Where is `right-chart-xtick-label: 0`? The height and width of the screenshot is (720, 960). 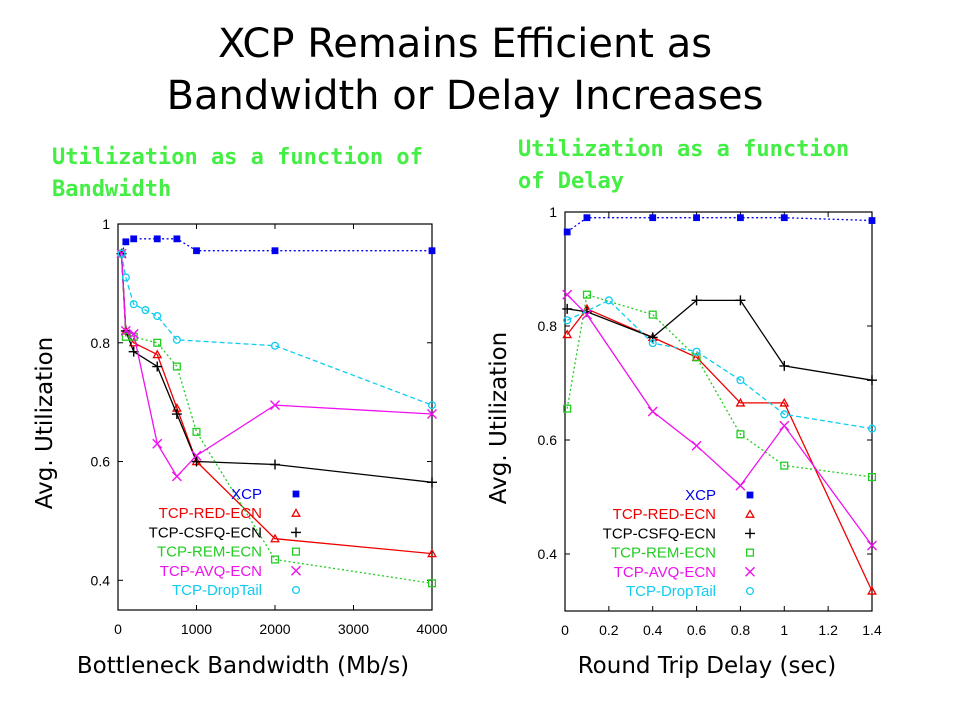 right-chart-xtick-label: 0 is located at coordinates (565, 630).